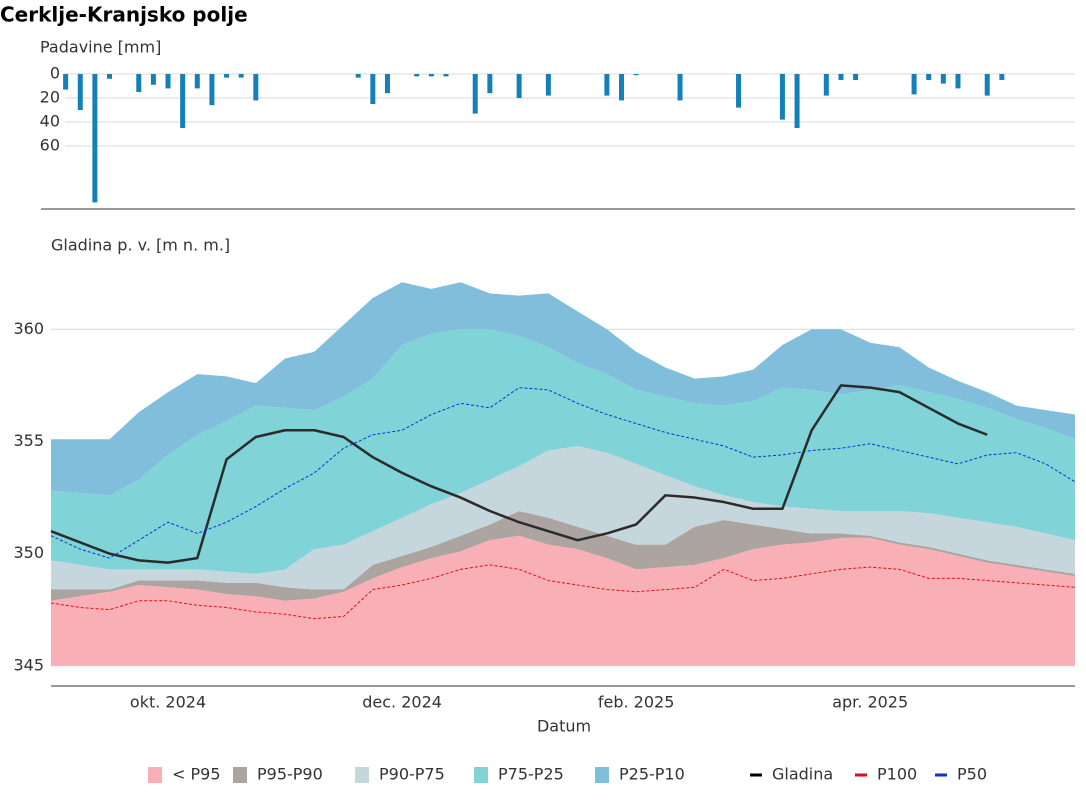  What do you see at coordinates (870, 702) in the screenshot?
I see `x-tick-label: apr. 2025` at bounding box center [870, 702].